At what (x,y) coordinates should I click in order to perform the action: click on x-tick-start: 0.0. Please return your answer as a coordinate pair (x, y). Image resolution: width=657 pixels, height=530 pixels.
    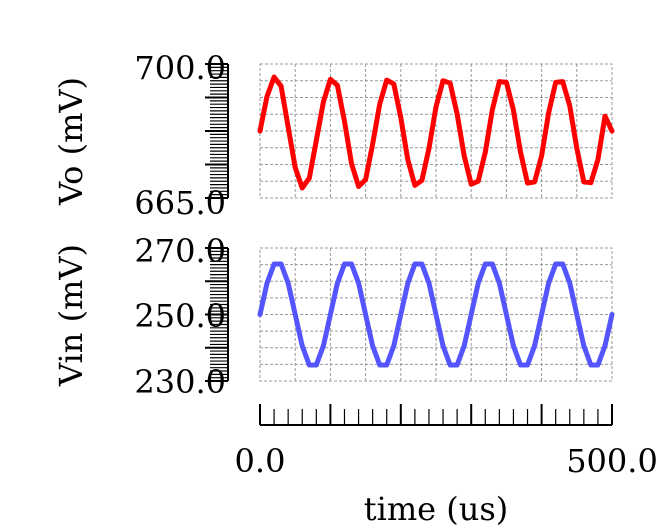
    Looking at the image, I should click on (260, 461).